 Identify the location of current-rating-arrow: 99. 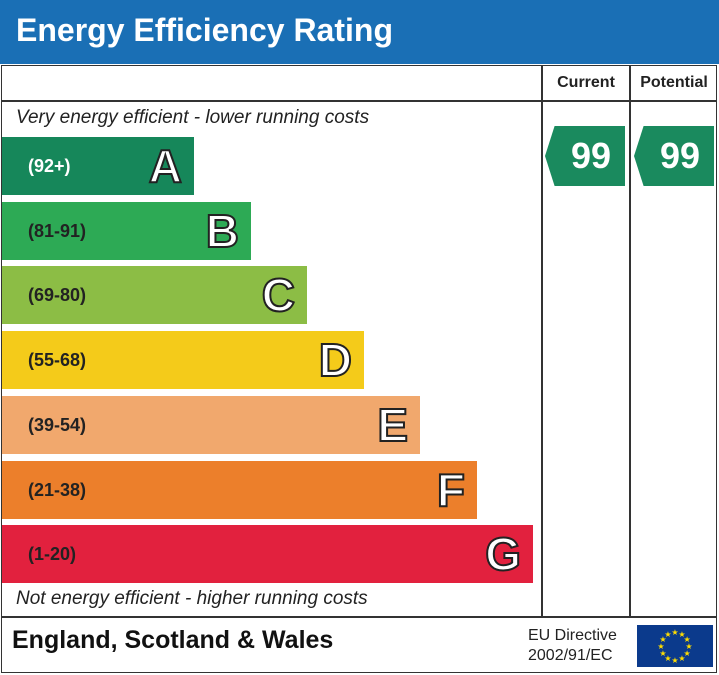
(585, 156).